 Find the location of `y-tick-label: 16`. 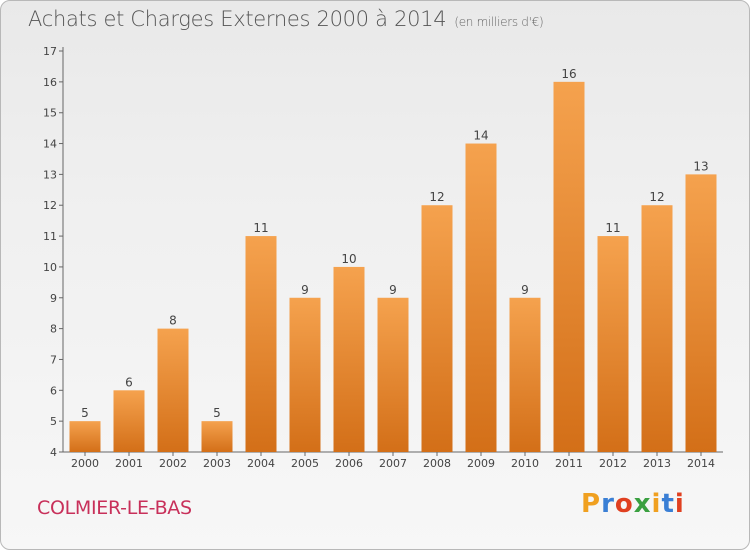

y-tick-label: 16 is located at coordinates (50, 82).